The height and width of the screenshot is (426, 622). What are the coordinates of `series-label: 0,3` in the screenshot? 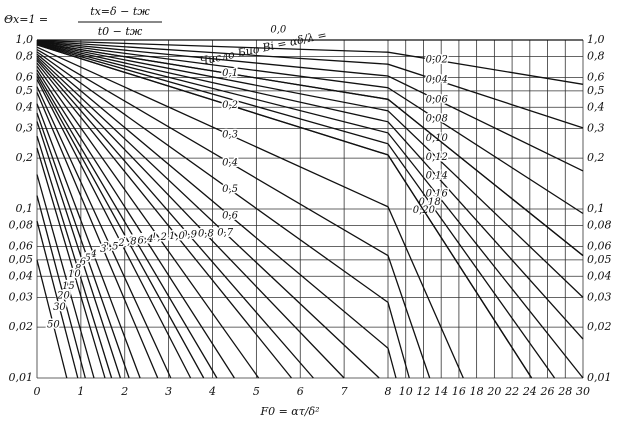 It's located at (230, 135).